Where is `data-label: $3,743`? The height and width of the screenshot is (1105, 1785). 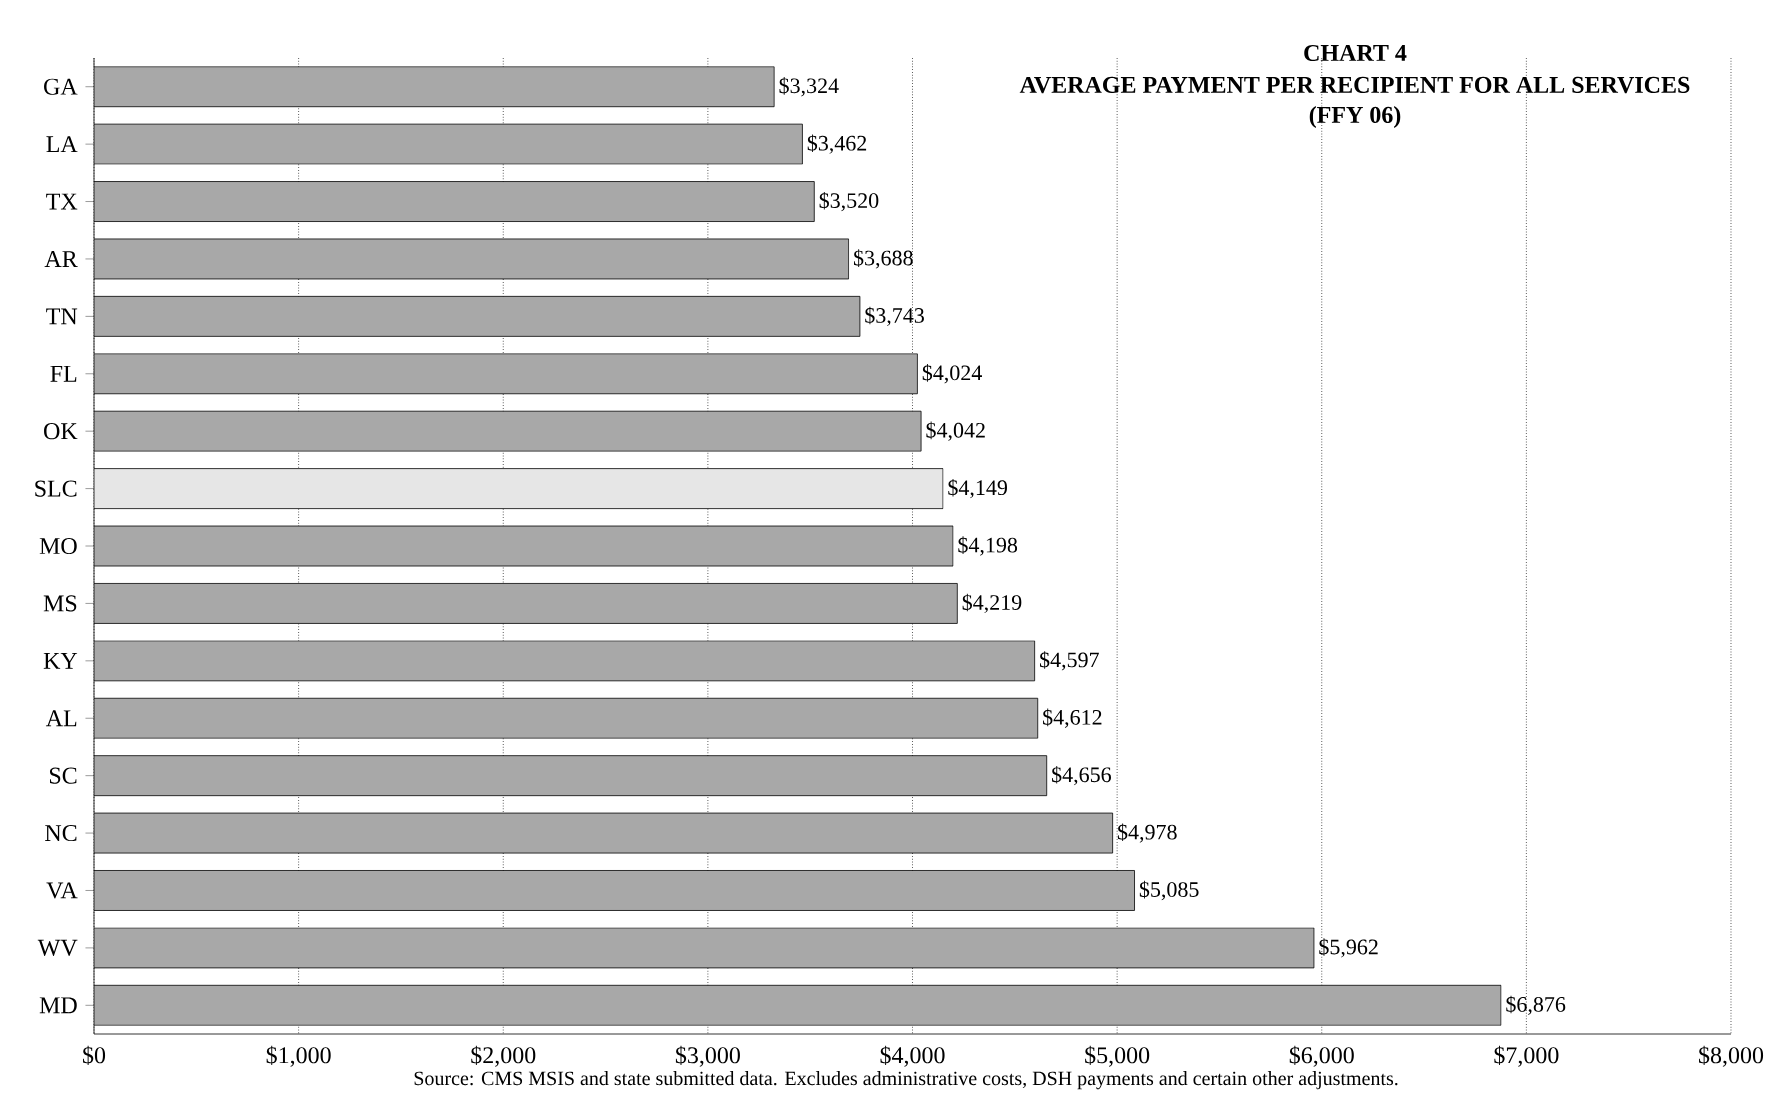
data-label: $3,743 is located at coordinates (894, 316).